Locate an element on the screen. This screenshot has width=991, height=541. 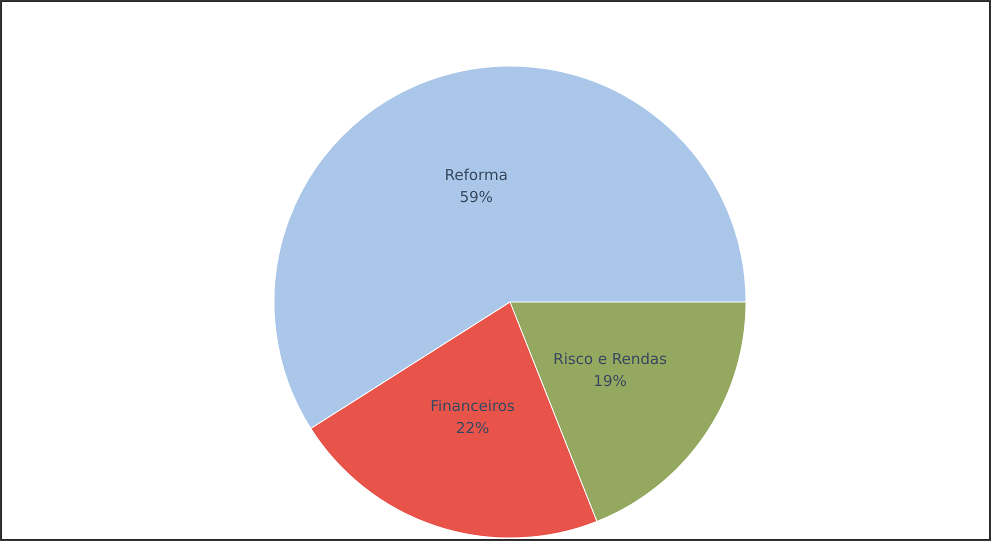
data-label: 22% is located at coordinates (473, 428).